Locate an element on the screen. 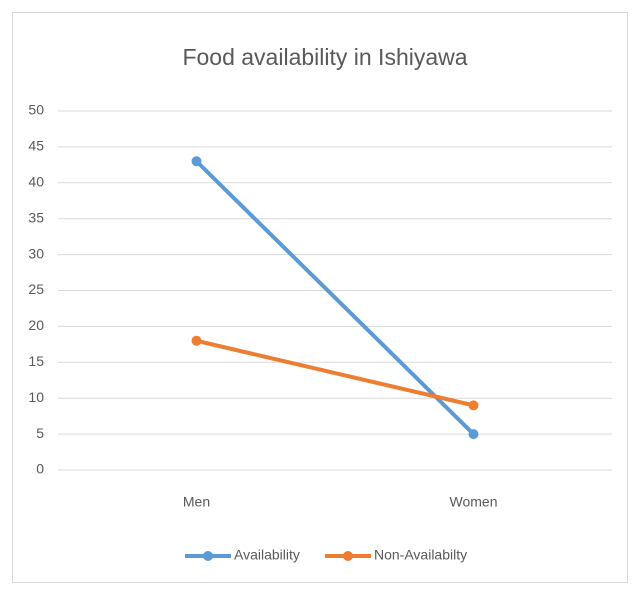  y-tick-label: 10 is located at coordinates (36, 397).